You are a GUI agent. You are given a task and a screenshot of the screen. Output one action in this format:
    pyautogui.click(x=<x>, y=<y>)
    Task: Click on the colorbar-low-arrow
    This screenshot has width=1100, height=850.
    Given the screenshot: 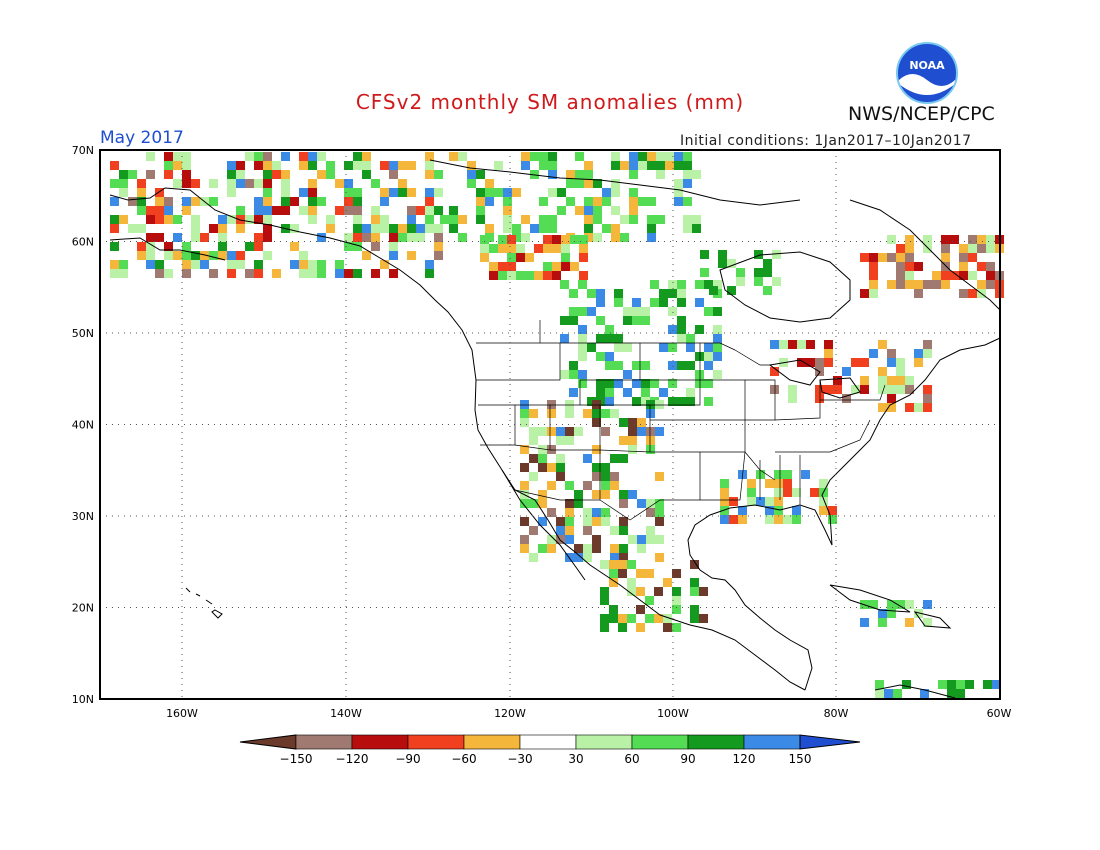 What is the action you would take?
    pyautogui.click(x=268, y=742)
    